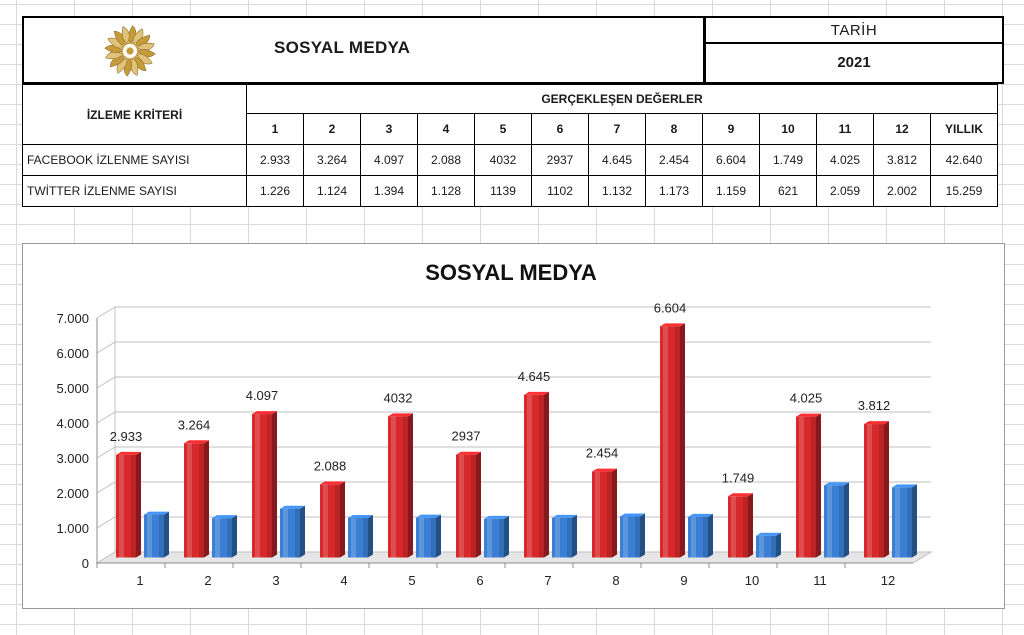 This screenshot has height=635, width=1024. What do you see at coordinates (411, 580) in the screenshot?
I see `x-tick-label: 5` at bounding box center [411, 580].